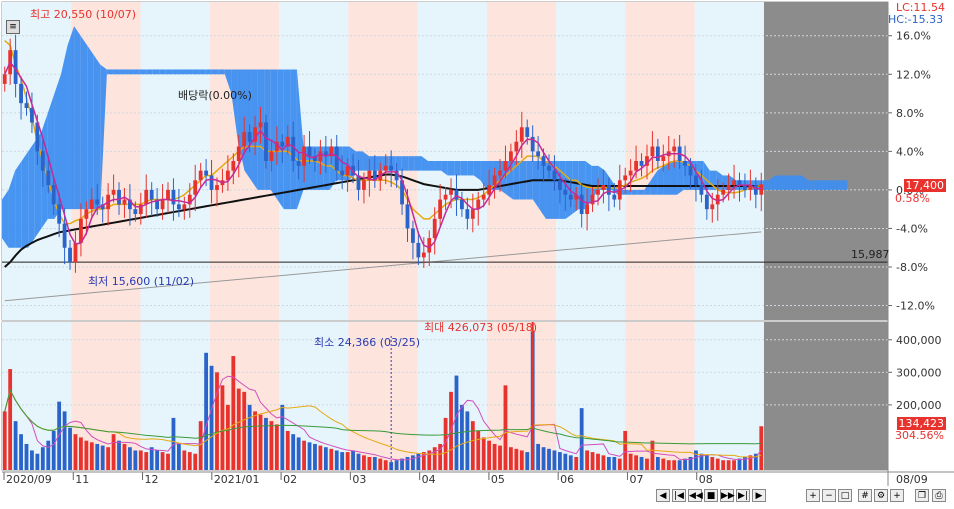  I want to click on scroll-back-button: ◀◀, so click(695, 495).